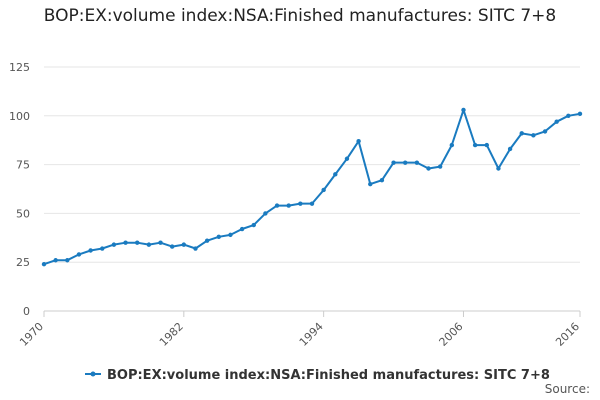  I want to click on data-point-1999, so click(382, 180).